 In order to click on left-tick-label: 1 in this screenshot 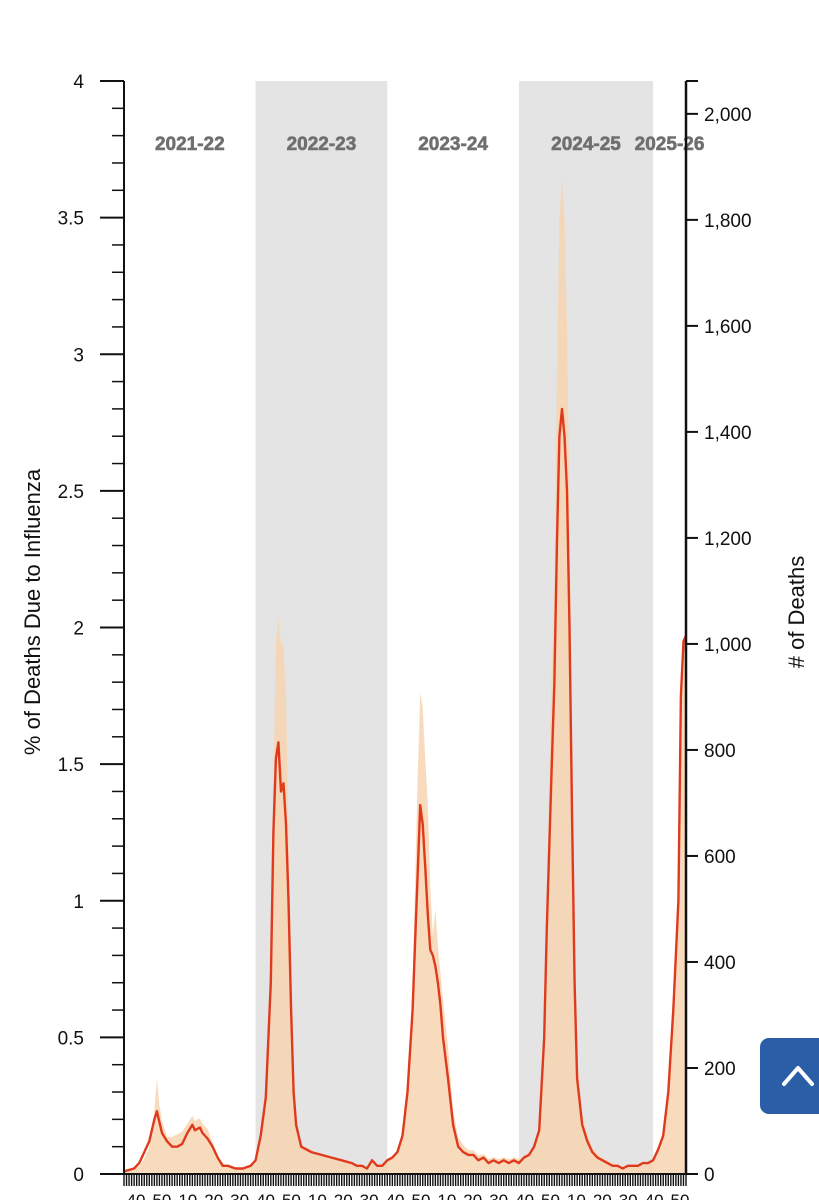, I will do `click(78, 902)`.